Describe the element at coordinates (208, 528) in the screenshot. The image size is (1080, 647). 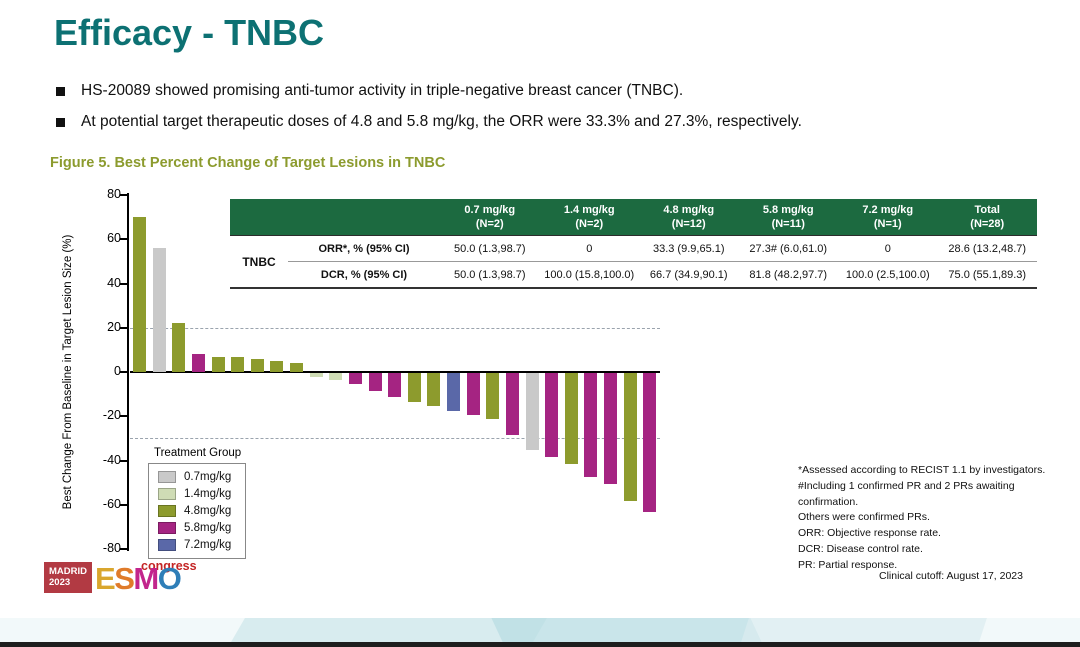
I see `legend-label: 5.8mg/kg` at that location.